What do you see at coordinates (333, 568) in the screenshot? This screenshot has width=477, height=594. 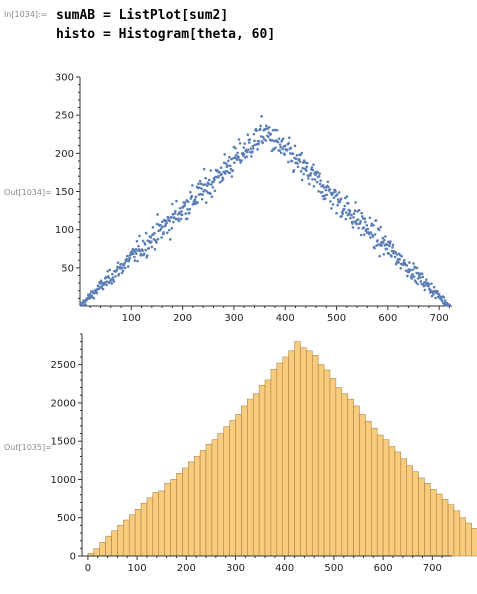 I see `x-tick-label: 500` at bounding box center [333, 568].